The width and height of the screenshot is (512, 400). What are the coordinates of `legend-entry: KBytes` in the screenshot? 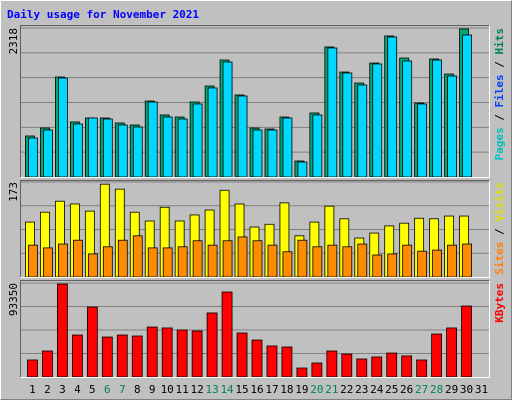 It's located at (499, 303).